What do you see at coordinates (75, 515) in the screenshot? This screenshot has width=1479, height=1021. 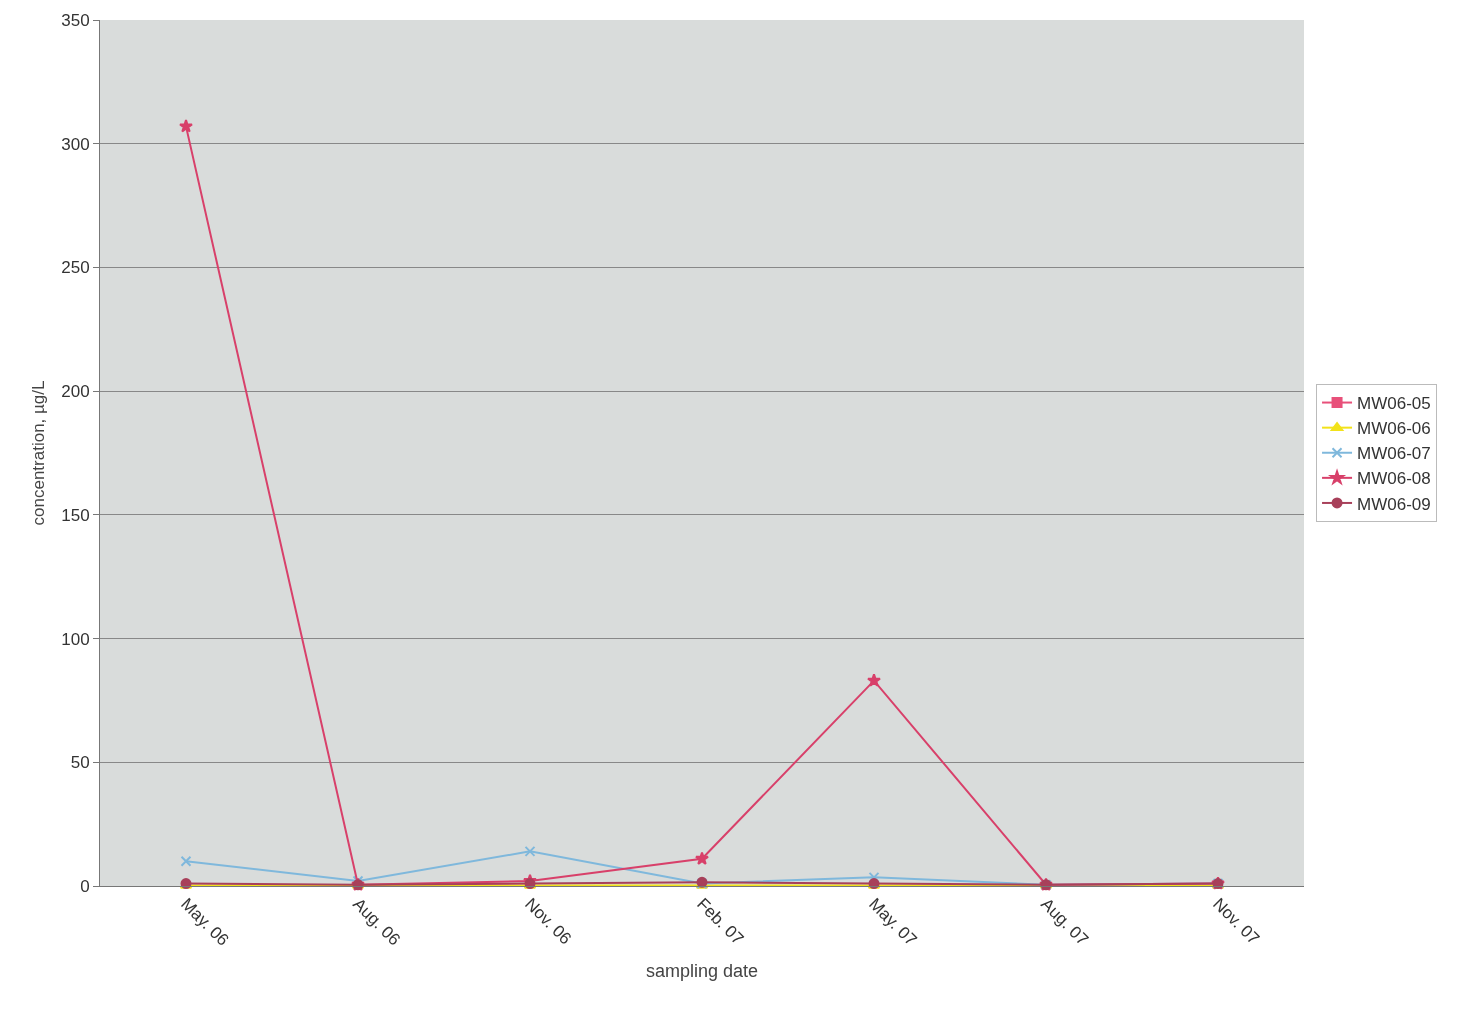 I see `y-tick-label: 150` at bounding box center [75, 515].